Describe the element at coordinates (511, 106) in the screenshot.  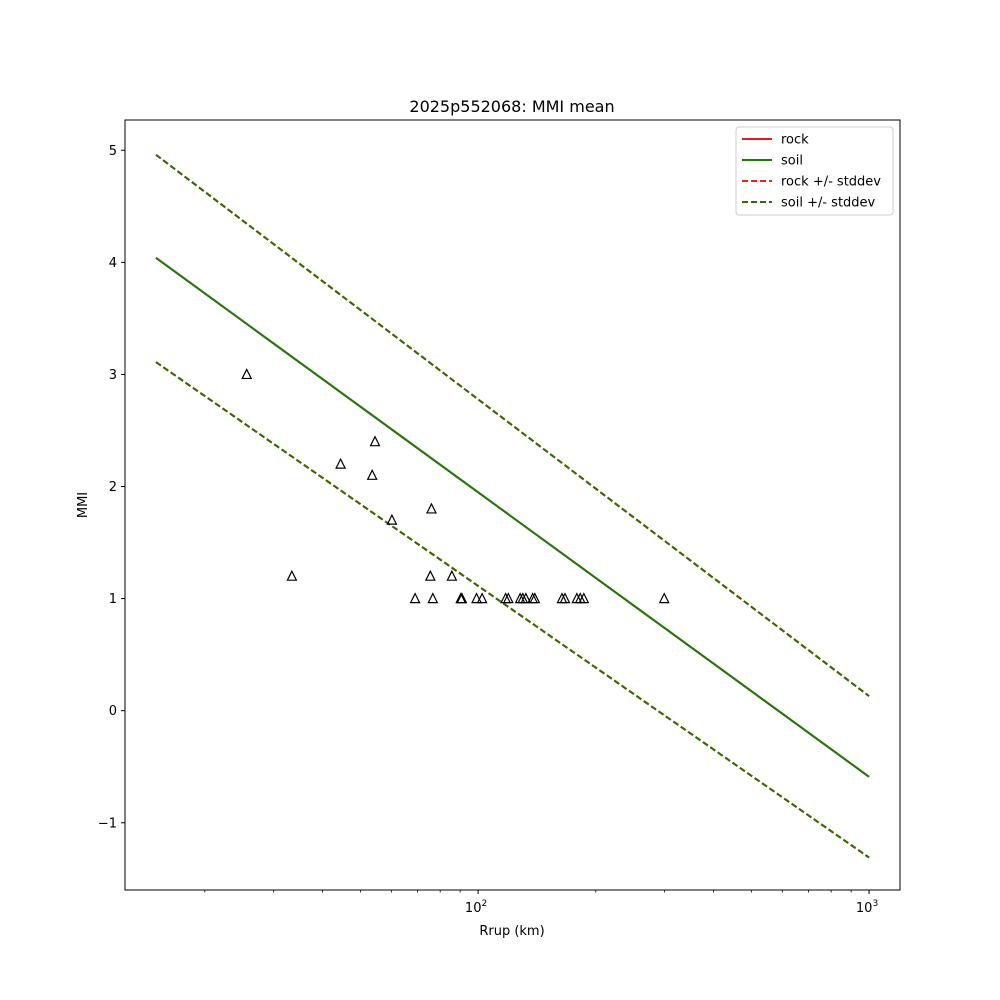
I see `chart-title: 2025p552068: MMI mean` at that location.